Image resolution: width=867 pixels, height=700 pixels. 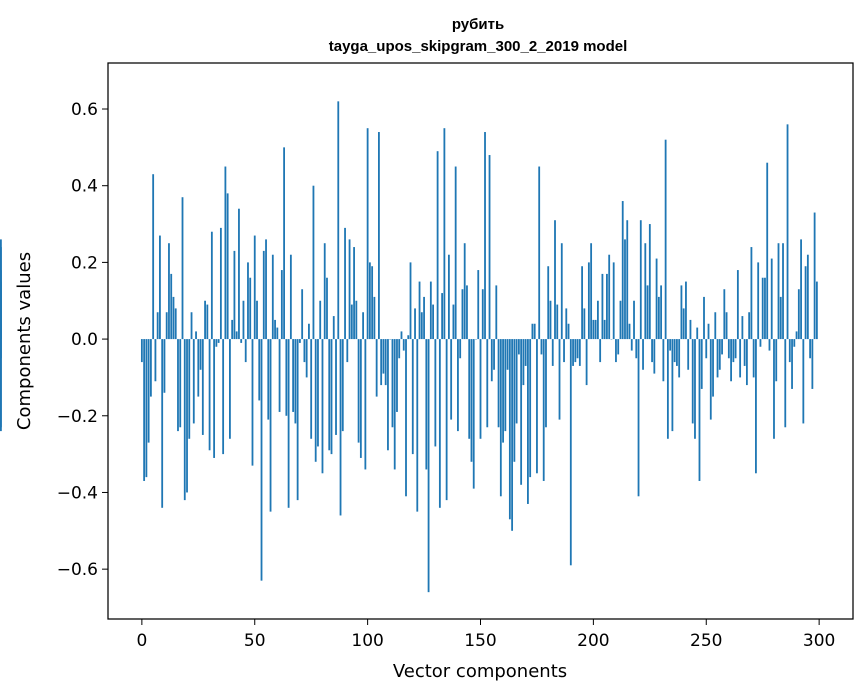 I want to click on y-axis-label: Components values, so click(x=24, y=341).